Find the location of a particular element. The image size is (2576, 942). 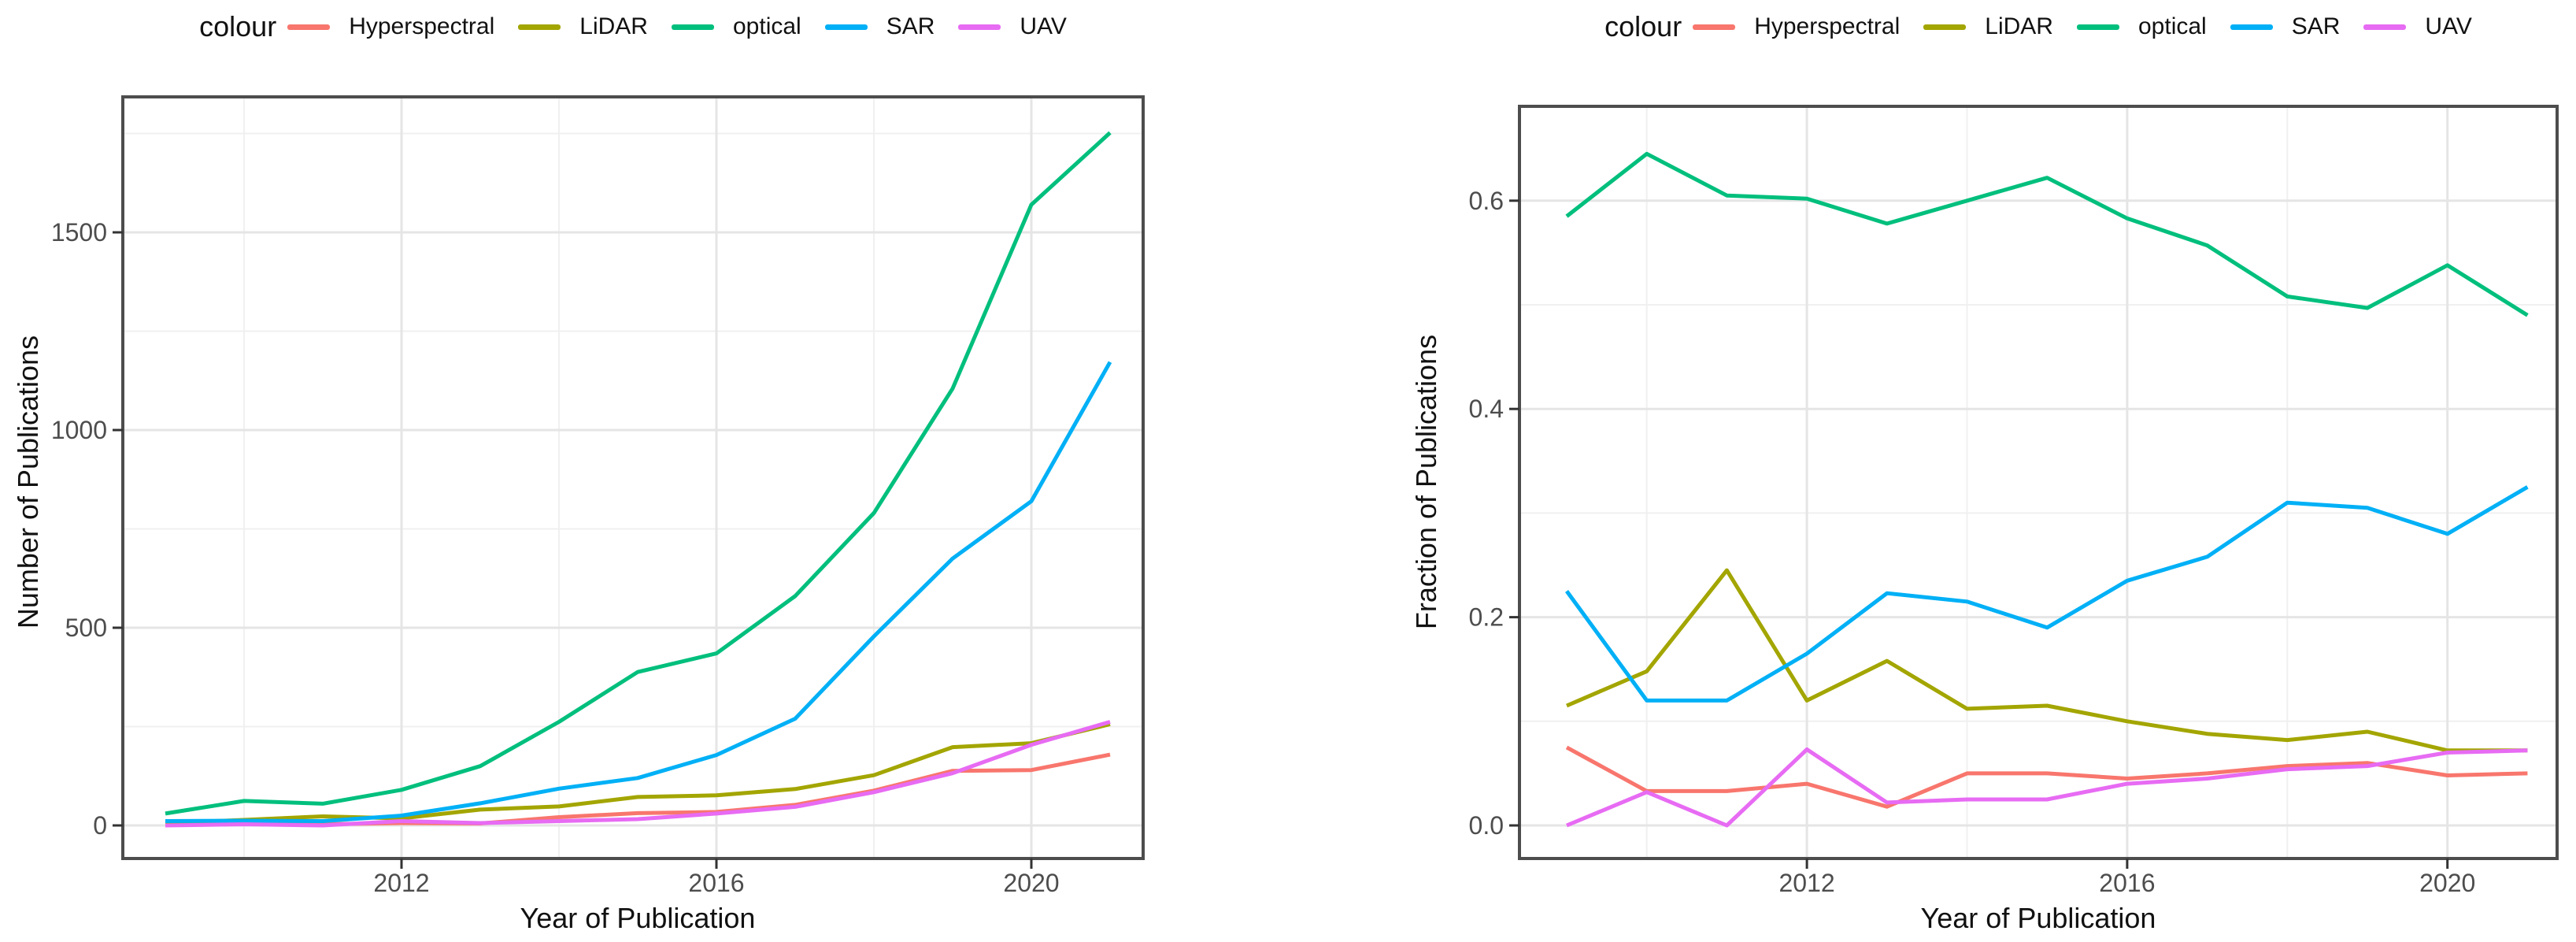

right-y-tick-label: 0.6 is located at coordinates (1486, 201).